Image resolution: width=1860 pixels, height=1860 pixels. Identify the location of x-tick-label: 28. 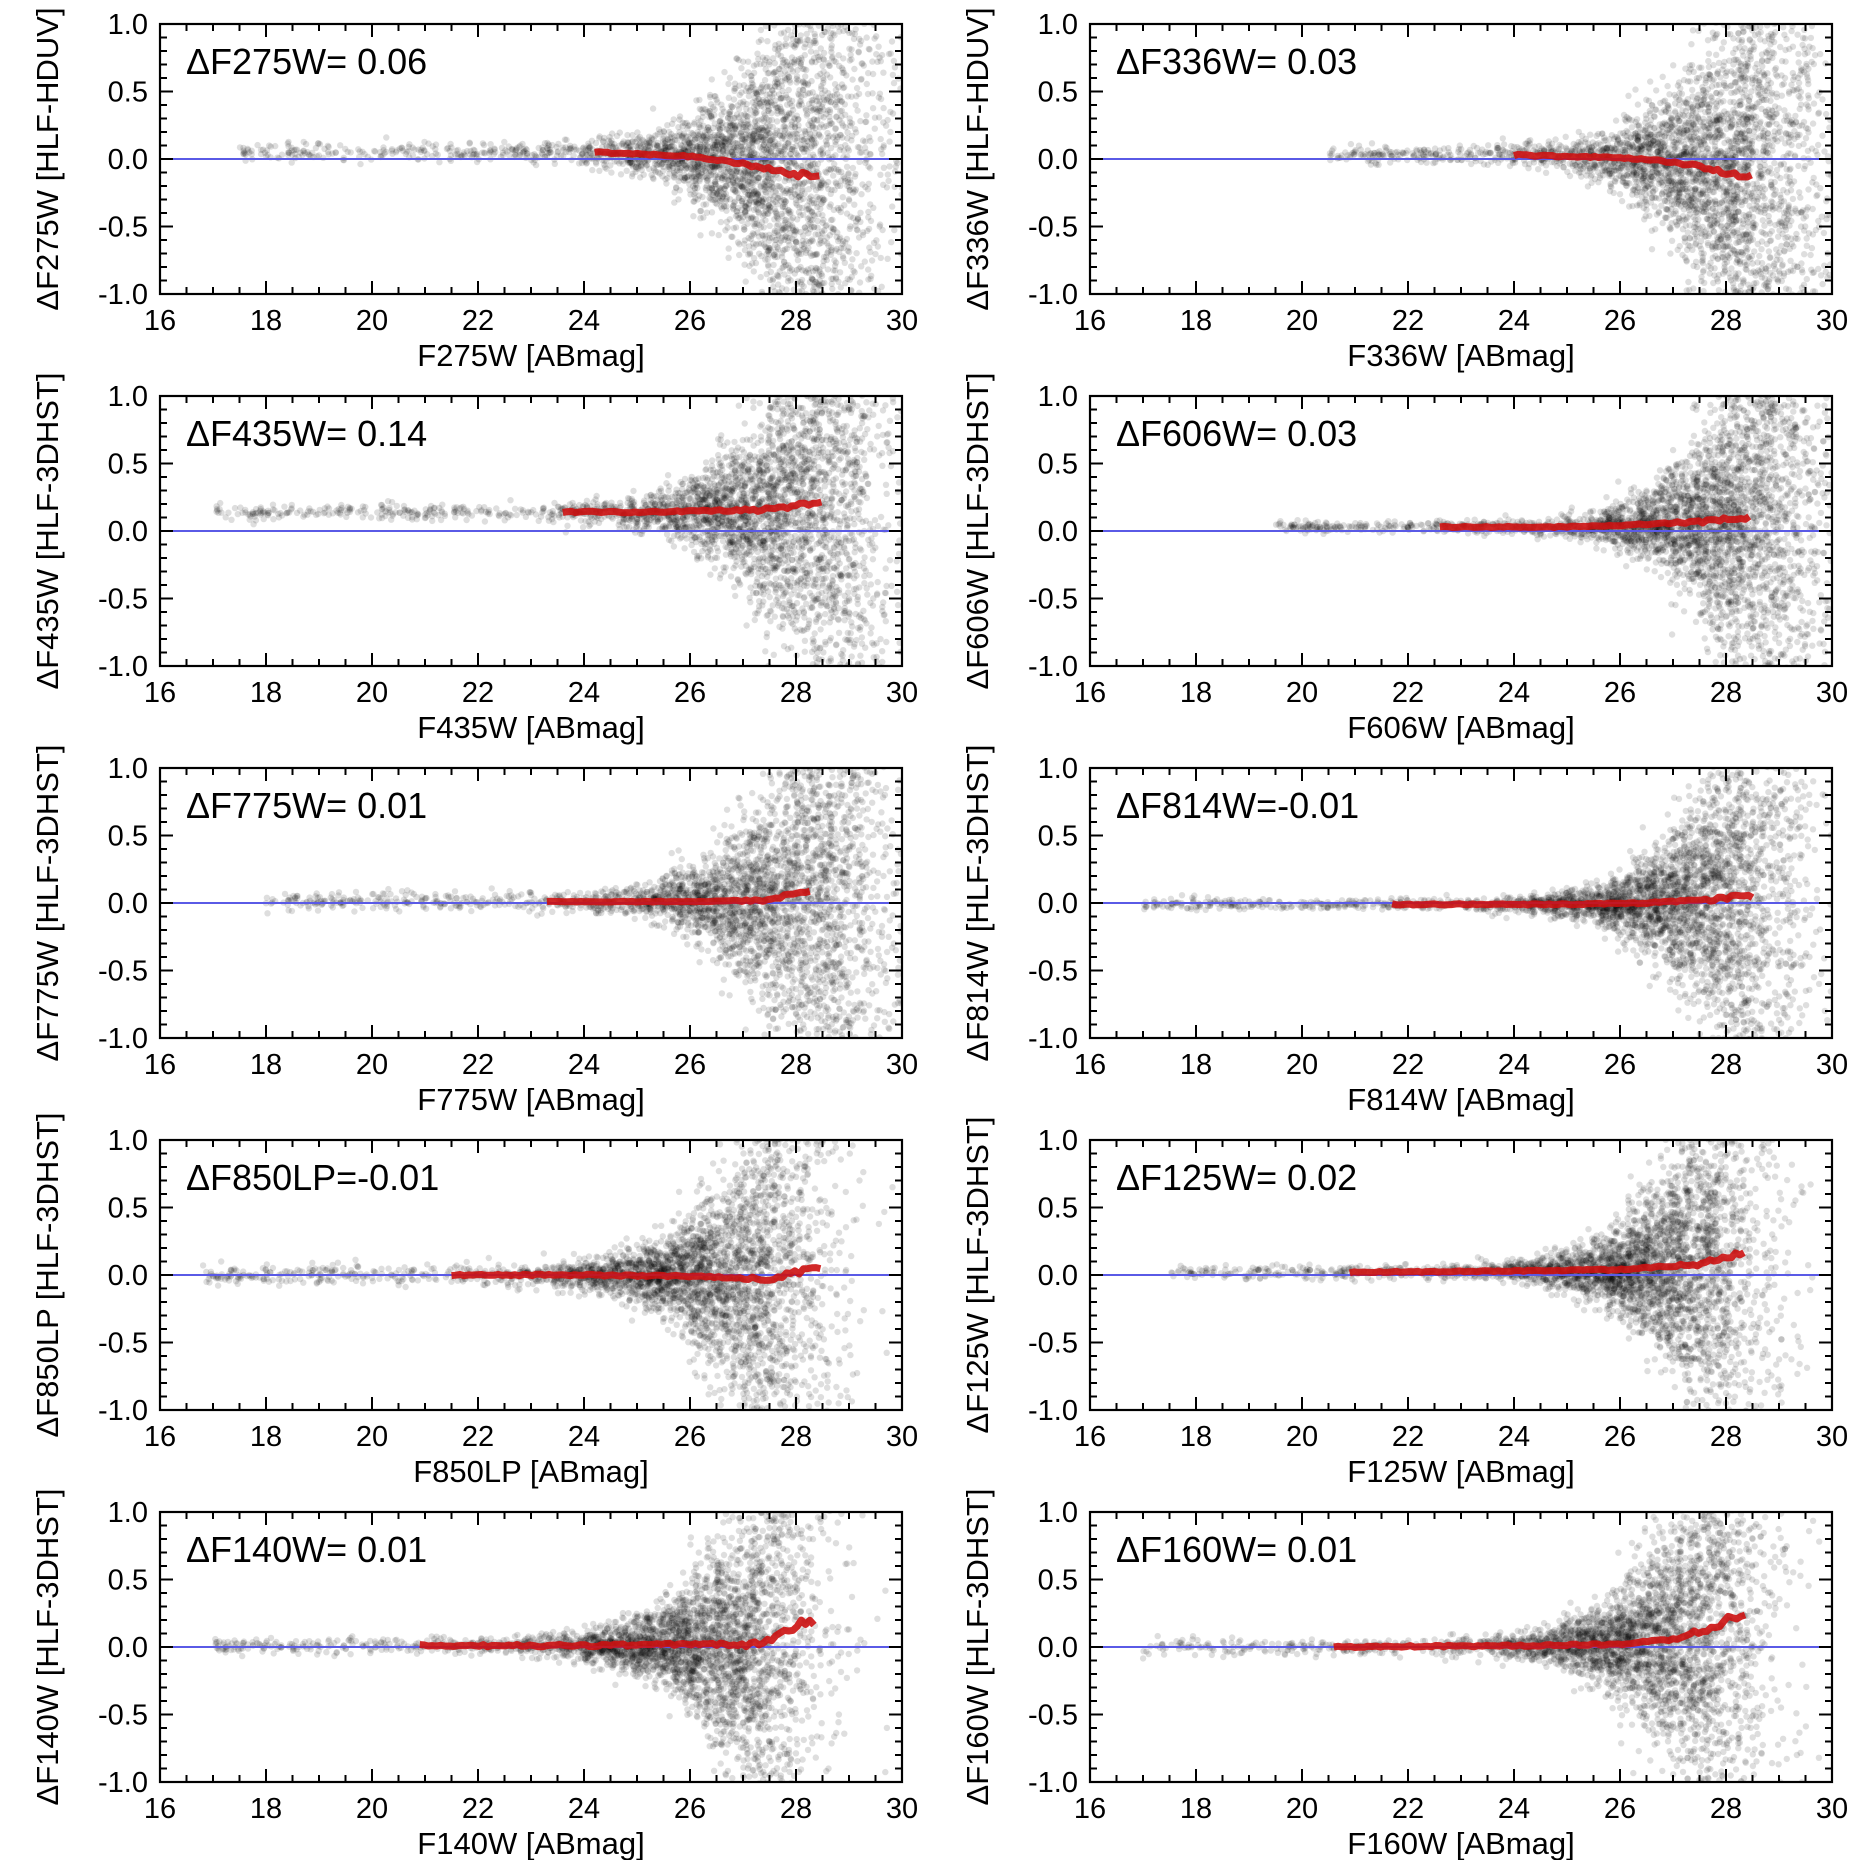
(796, 321).